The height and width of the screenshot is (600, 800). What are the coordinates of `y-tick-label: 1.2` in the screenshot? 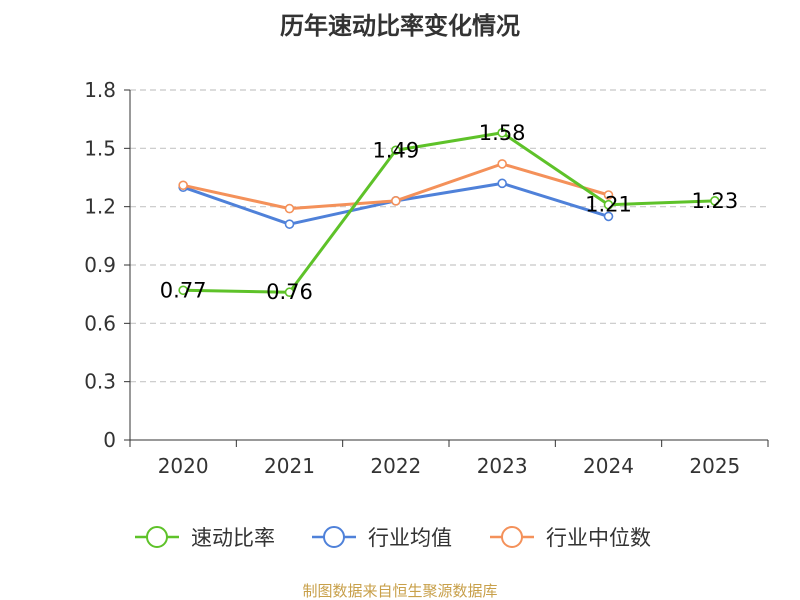 It's located at (100, 207).